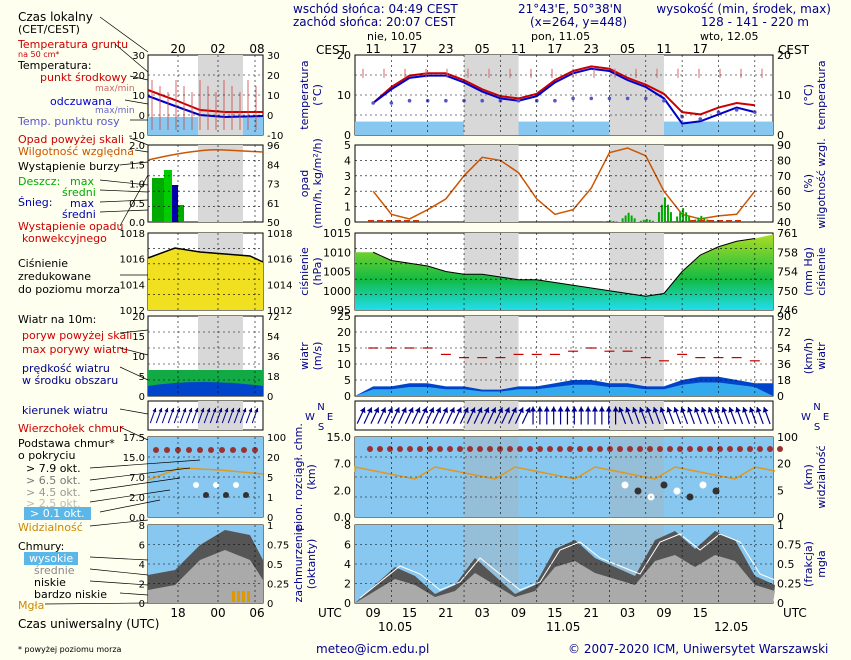  Describe the element at coordinates (53, 503) in the screenshot. I see `legend-okt-4: > 2.5 okt.` at that location.